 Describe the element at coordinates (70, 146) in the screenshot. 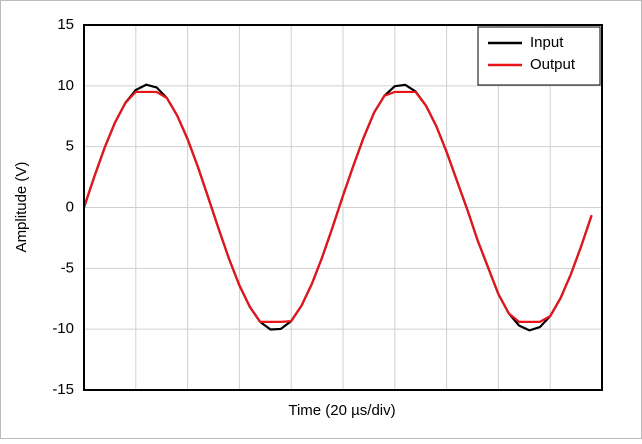

I see `y-tick-label: 5` at that location.